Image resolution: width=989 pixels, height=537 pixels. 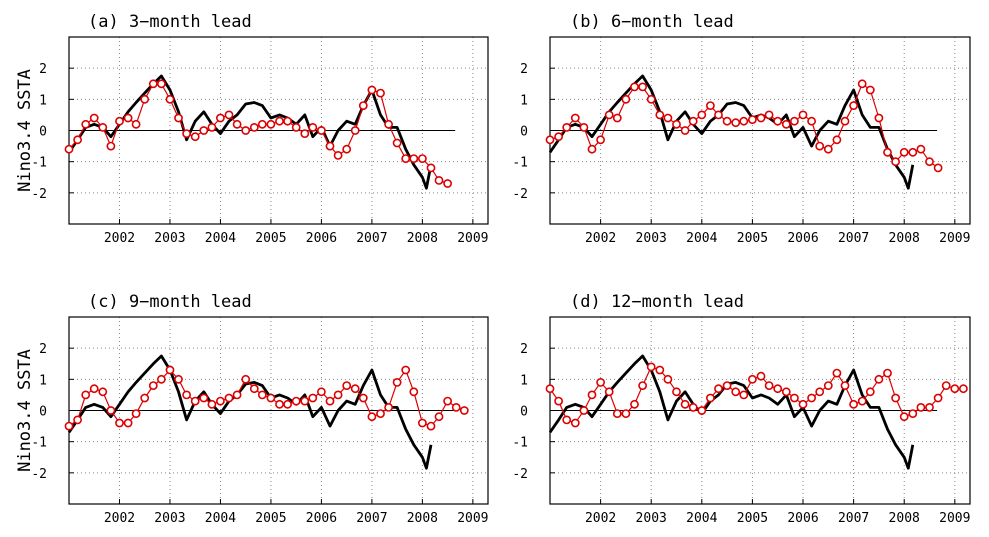 What do you see at coordinates (472, 518) in the screenshot?
I see `x-tick-label: 2009` at bounding box center [472, 518].